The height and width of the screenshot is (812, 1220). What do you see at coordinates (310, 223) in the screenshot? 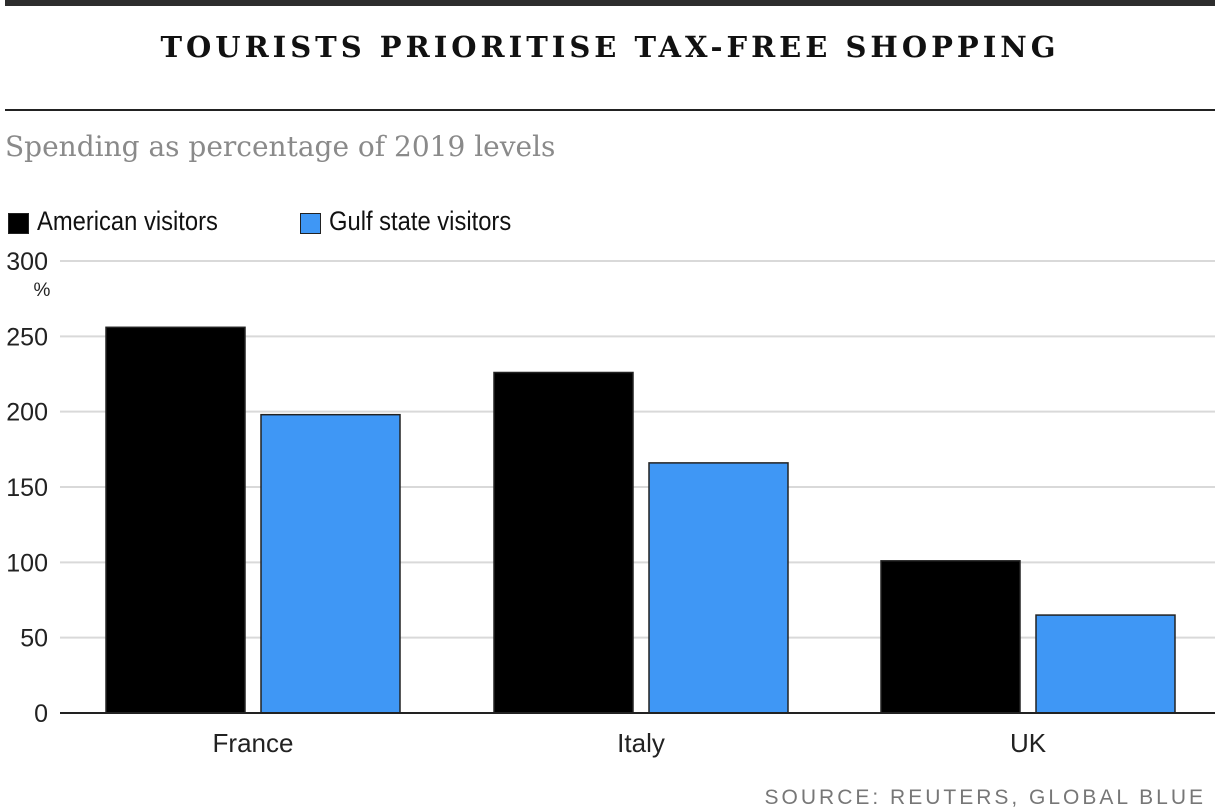
I see `legend-swatch-gulf` at bounding box center [310, 223].